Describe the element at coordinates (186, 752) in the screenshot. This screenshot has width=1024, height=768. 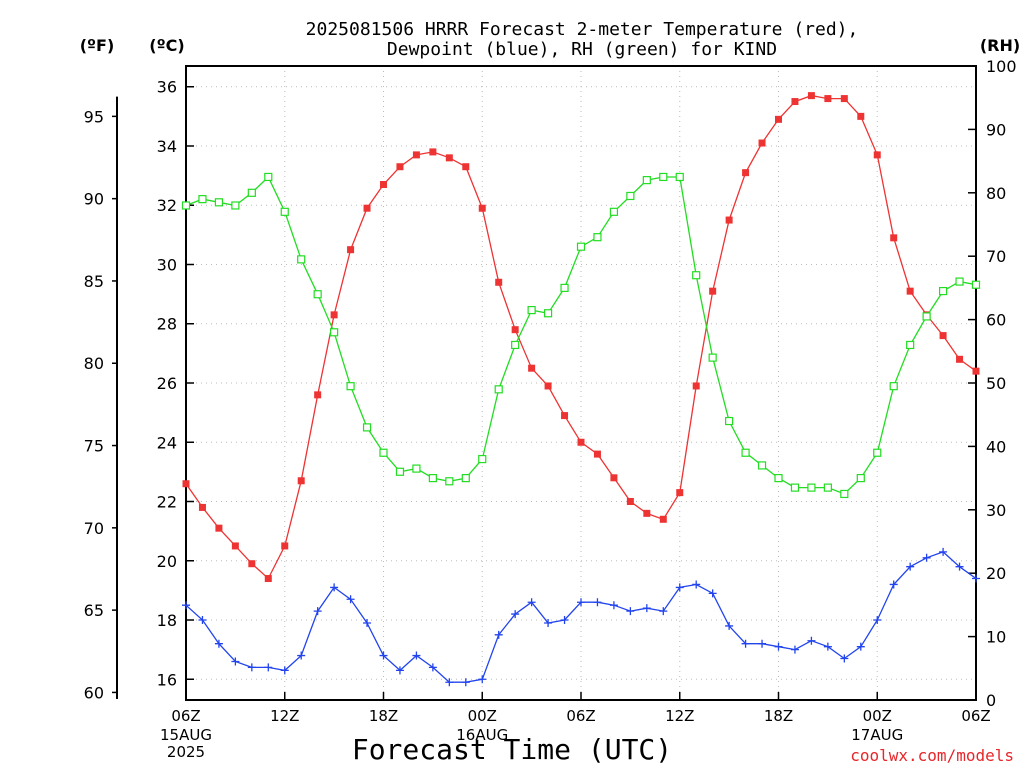
I see `year-tick-label: 2025` at that location.